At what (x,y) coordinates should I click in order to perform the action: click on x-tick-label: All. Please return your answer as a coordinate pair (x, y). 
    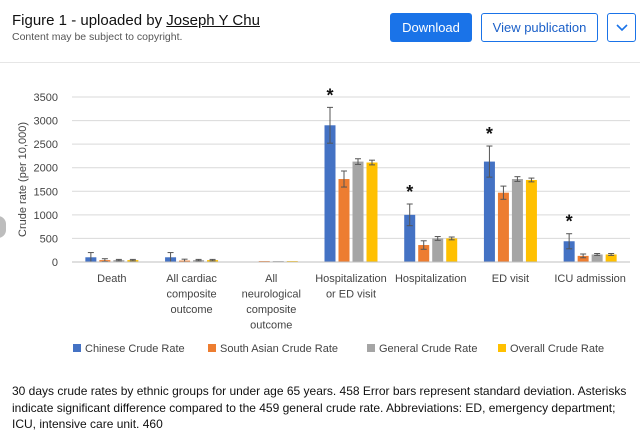
    Looking at the image, I should click on (271, 279).